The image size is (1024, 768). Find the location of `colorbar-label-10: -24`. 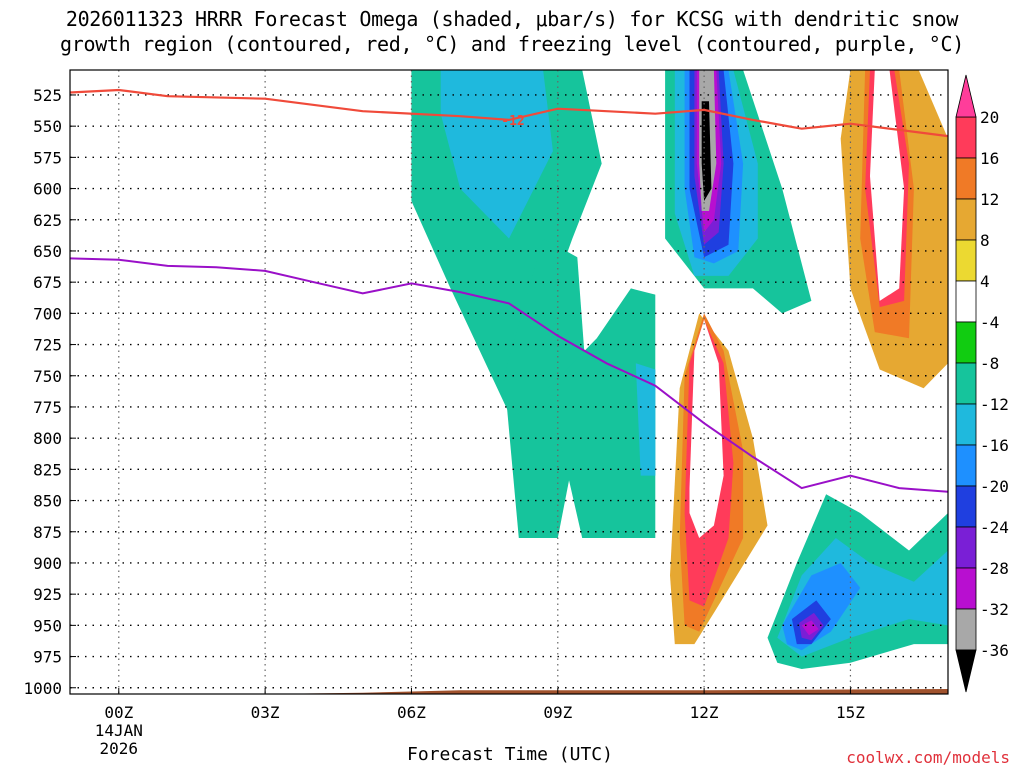

colorbar-label-10: -24 is located at coordinates (994, 527).